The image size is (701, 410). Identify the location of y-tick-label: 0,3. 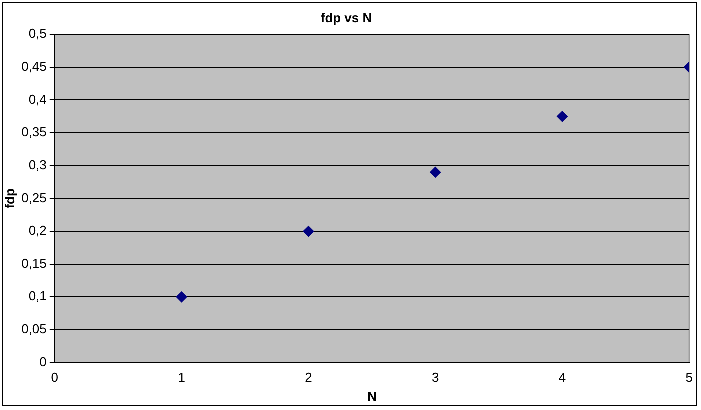
(37, 164).